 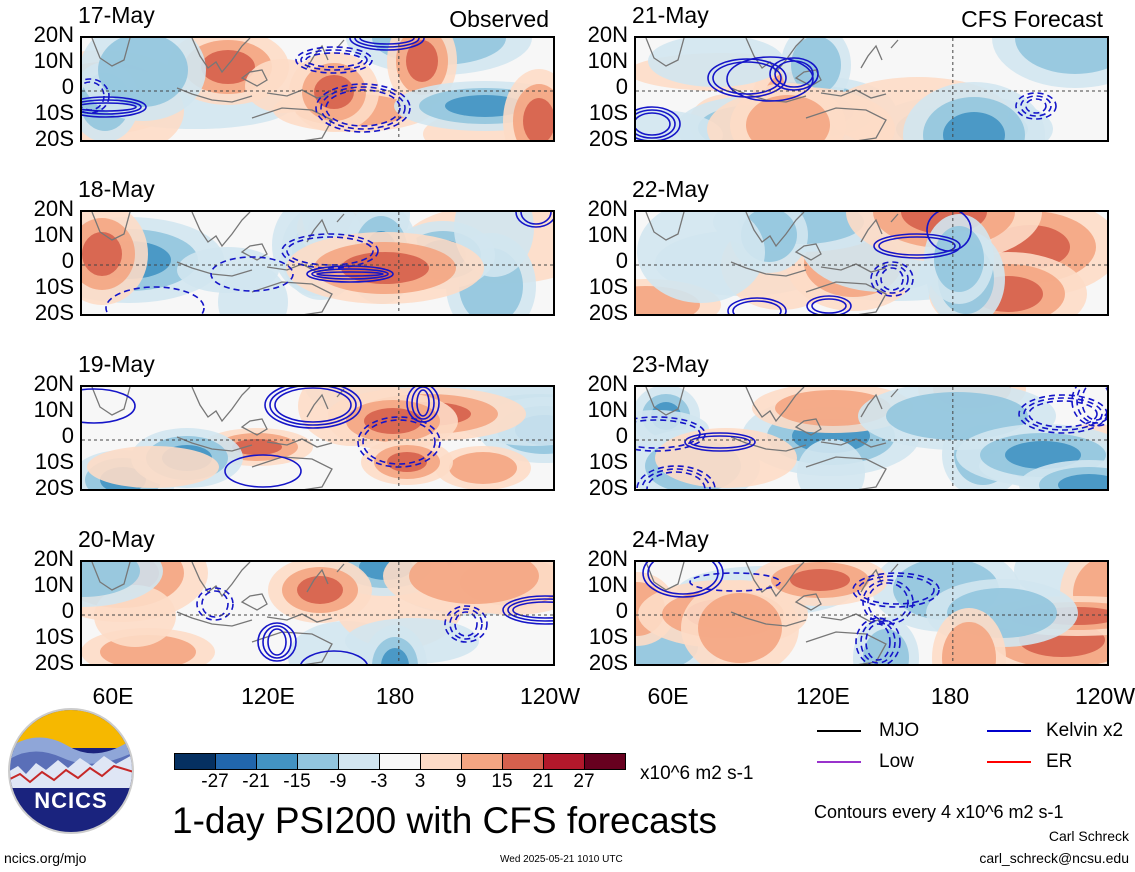 I want to click on colorbar-tick-label: -27, so click(x=215, y=781).